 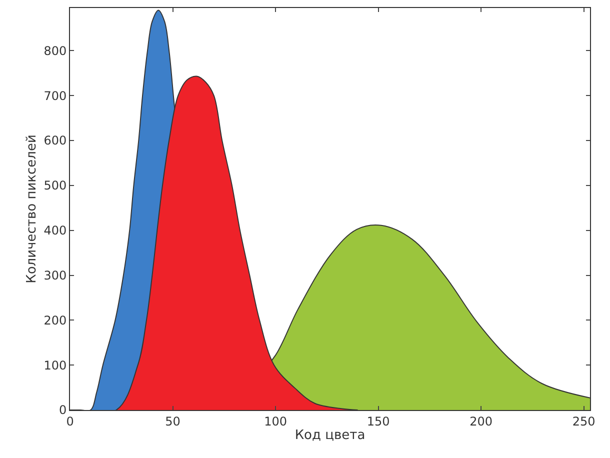 I want to click on y-tick-label: 0, so click(x=62, y=410).